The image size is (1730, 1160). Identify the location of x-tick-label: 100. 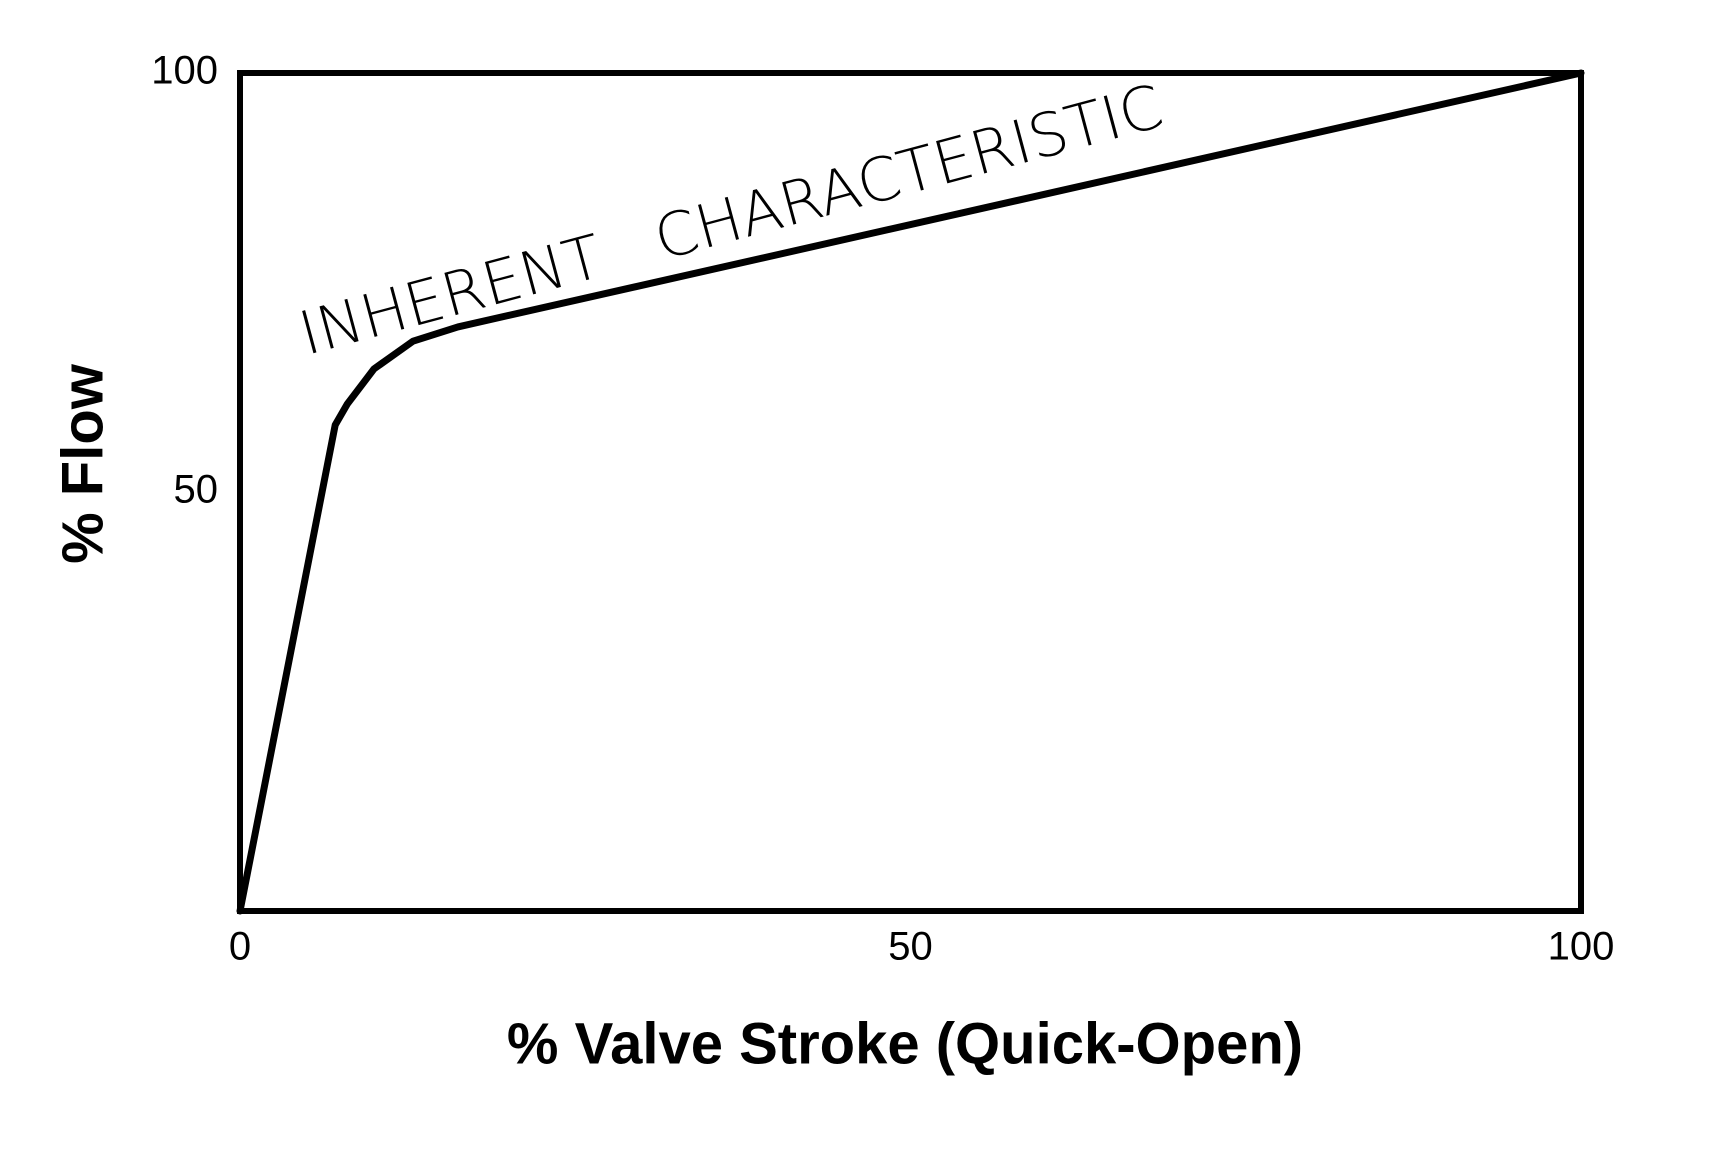
(1581, 947).